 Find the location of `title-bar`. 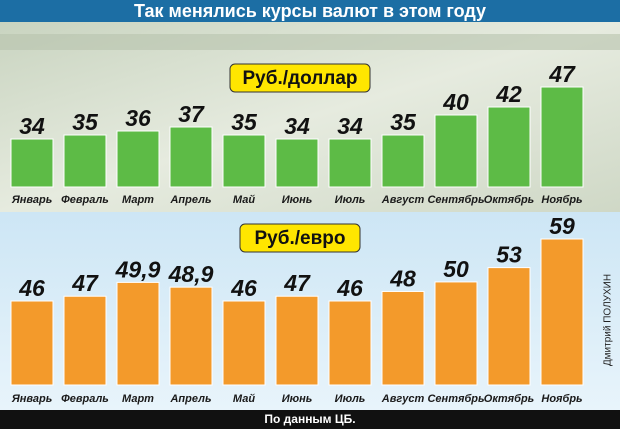

title-bar is located at coordinates (310, 11).